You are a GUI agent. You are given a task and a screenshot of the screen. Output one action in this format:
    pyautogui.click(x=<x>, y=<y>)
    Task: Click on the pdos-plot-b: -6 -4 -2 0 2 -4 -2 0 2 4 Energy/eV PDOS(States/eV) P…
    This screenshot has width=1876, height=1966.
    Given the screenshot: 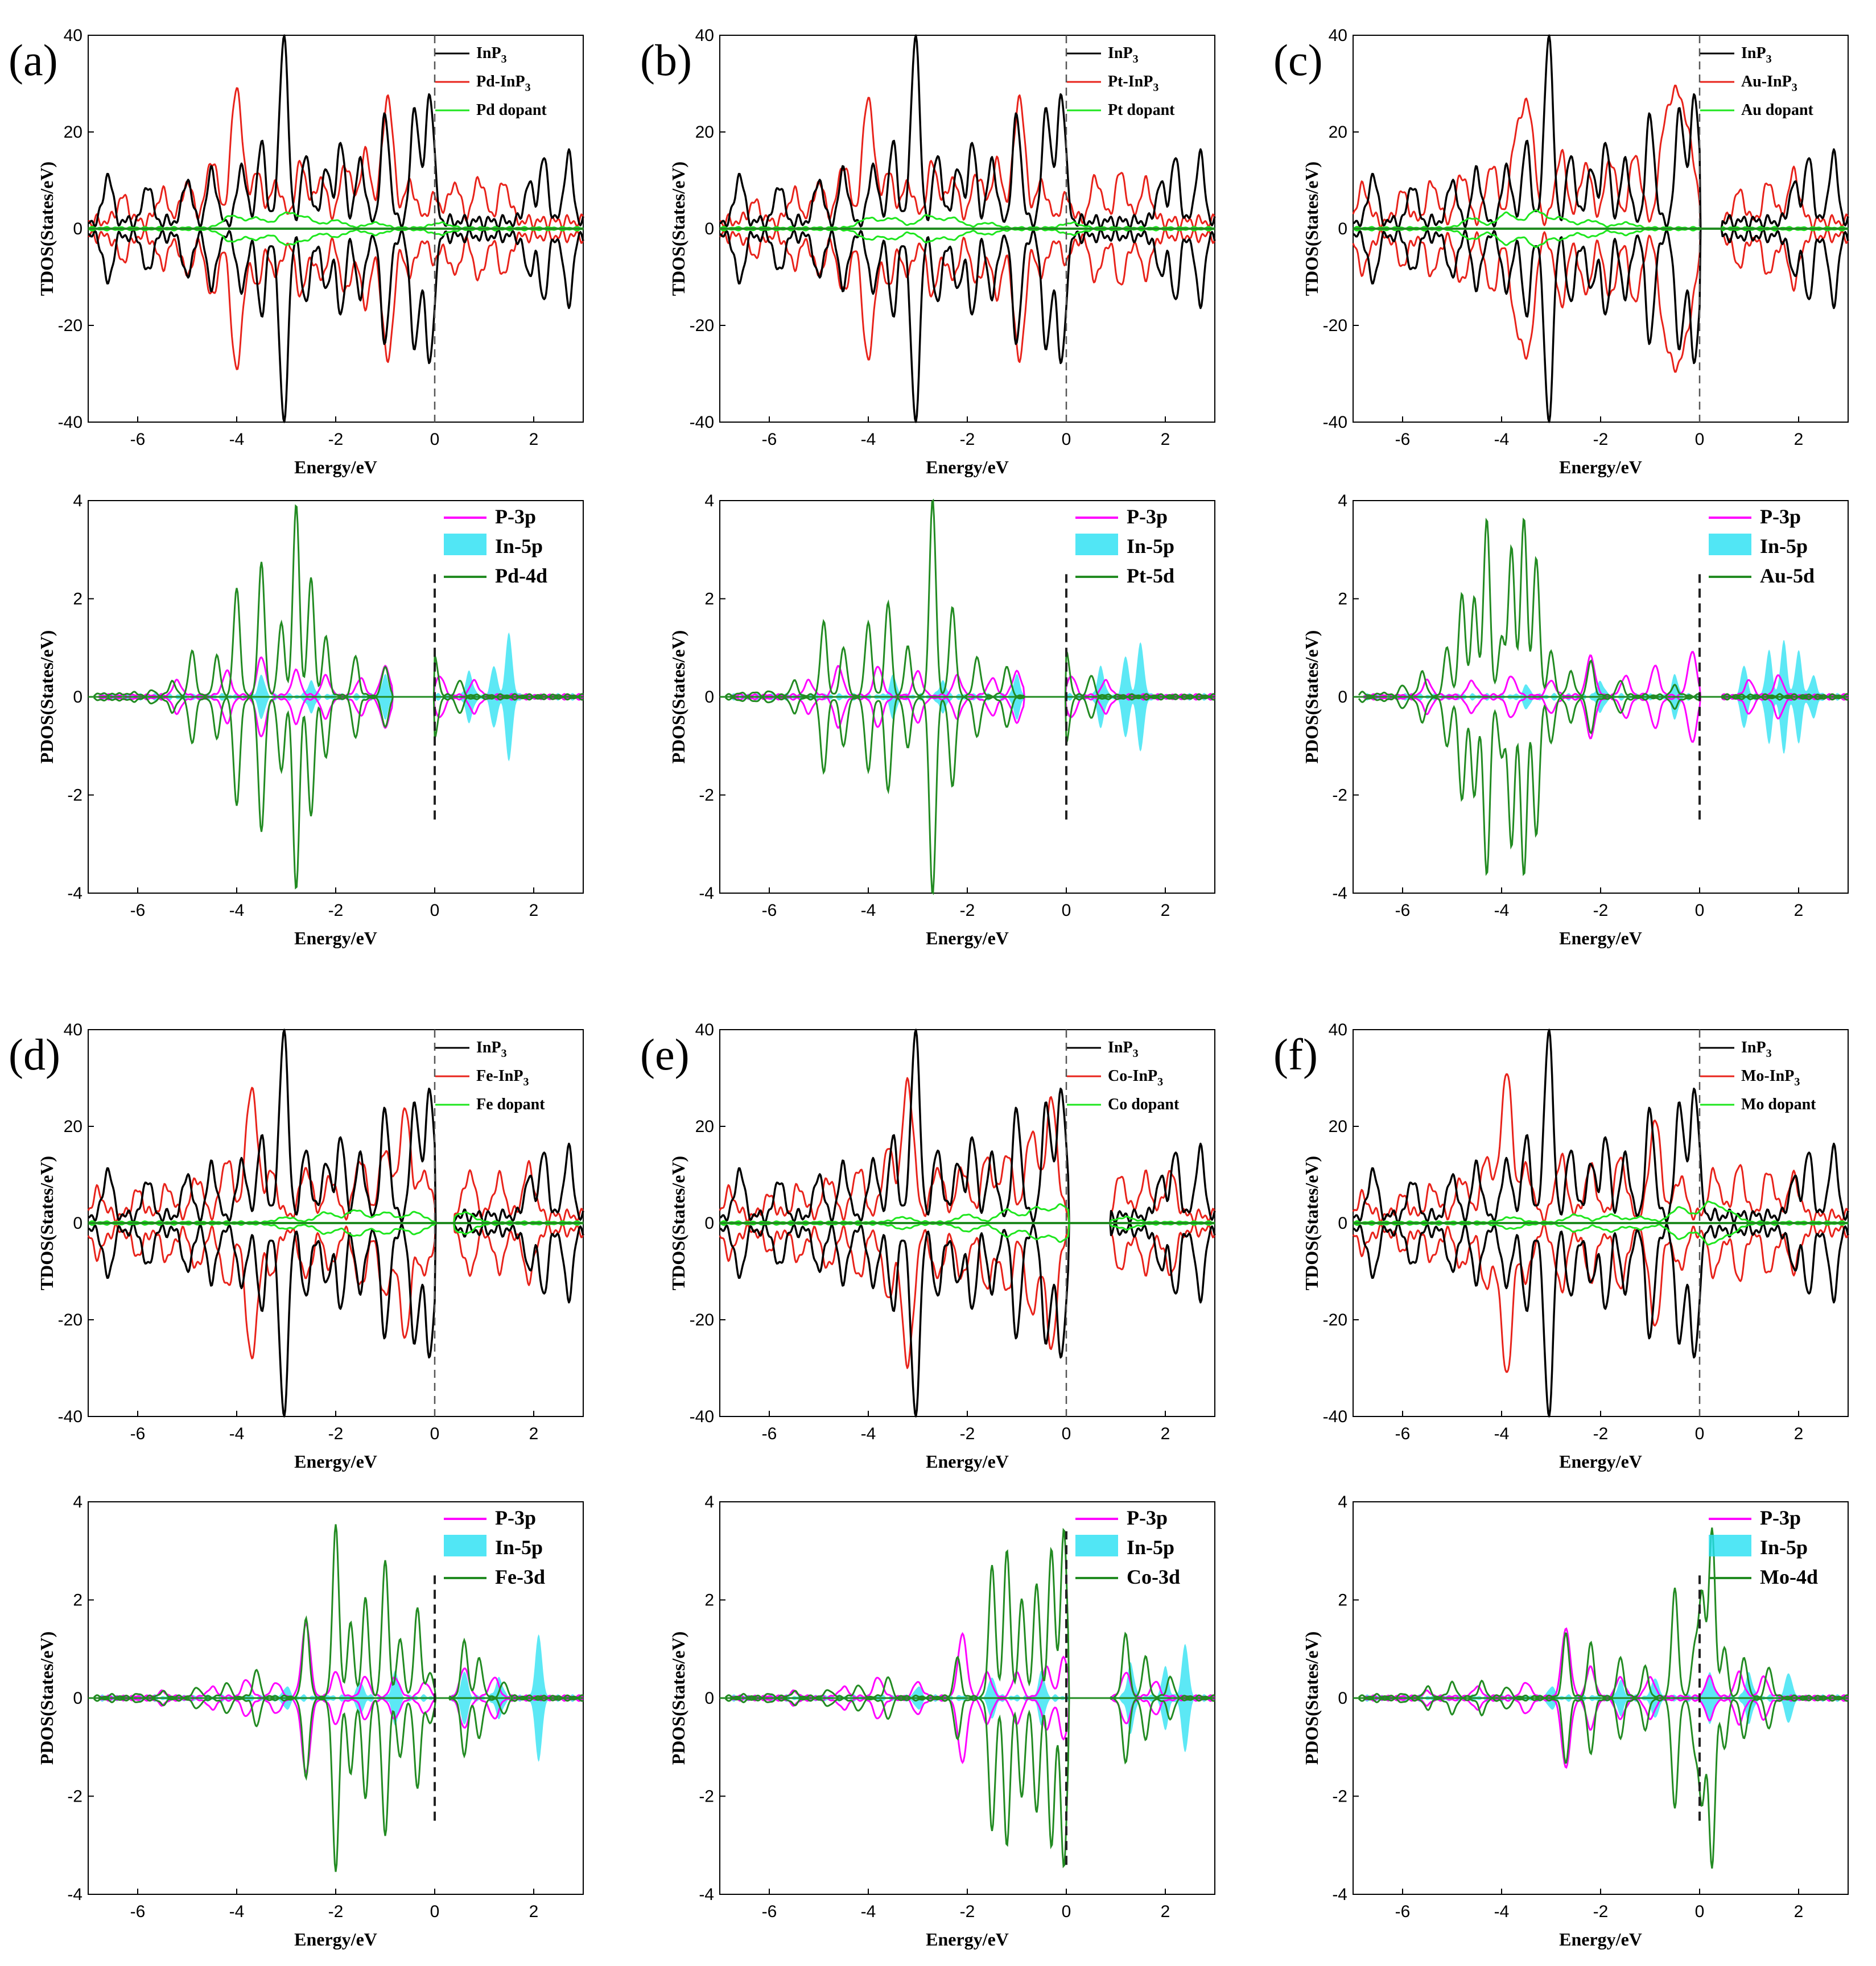 What is the action you would take?
    pyautogui.click(x=941, y=719)
    